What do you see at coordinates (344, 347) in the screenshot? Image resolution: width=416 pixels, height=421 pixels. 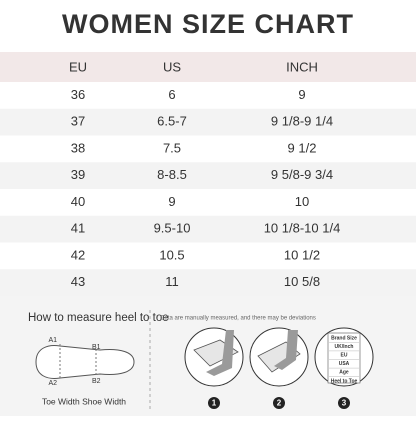 I see `label-text: UK/Inch` at bounding box center [344, 347].